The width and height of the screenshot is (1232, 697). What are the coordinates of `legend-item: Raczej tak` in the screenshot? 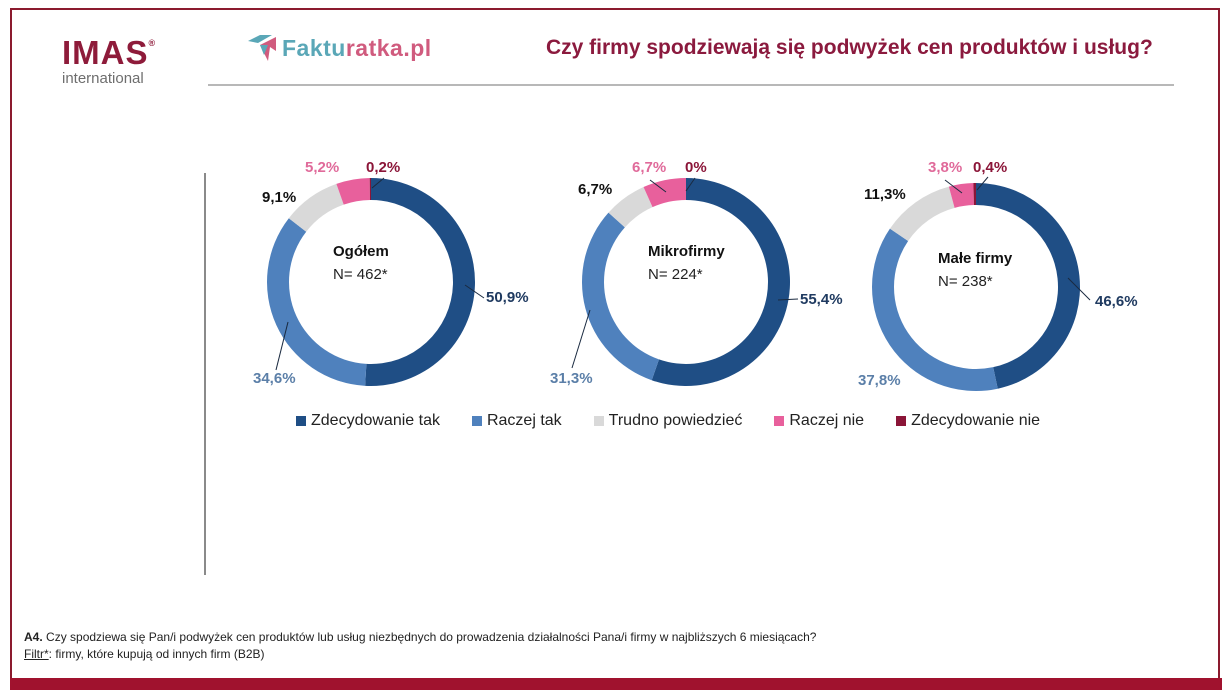 It's located at (516, 421).